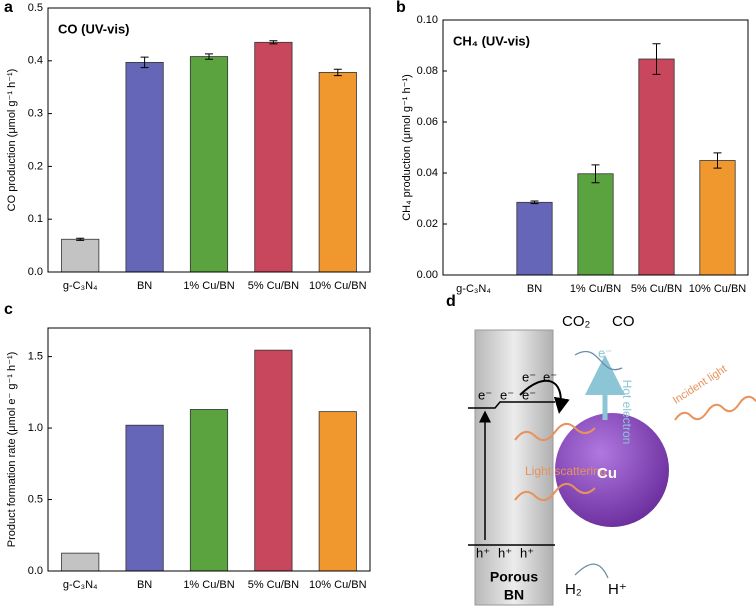  I want to click on y-tick-label: 0.02, so click(427, 224).